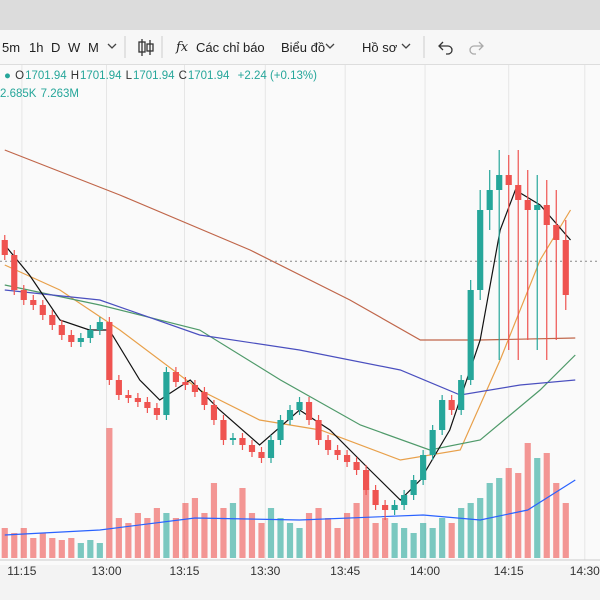 Image resolution: width=600 pixels, height=600 pixels. Describe the element at coordinates (74, 76) in the screenshot. I see `ohlc-key: H` at that location.